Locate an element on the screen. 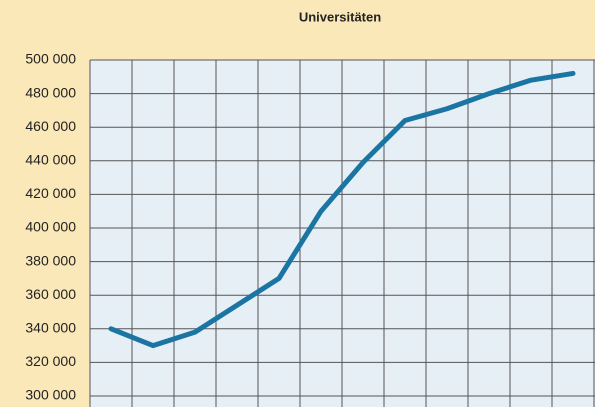 The image size is (595, 407). y-tick-label: 400 000 is located at coordinates (50, 227).